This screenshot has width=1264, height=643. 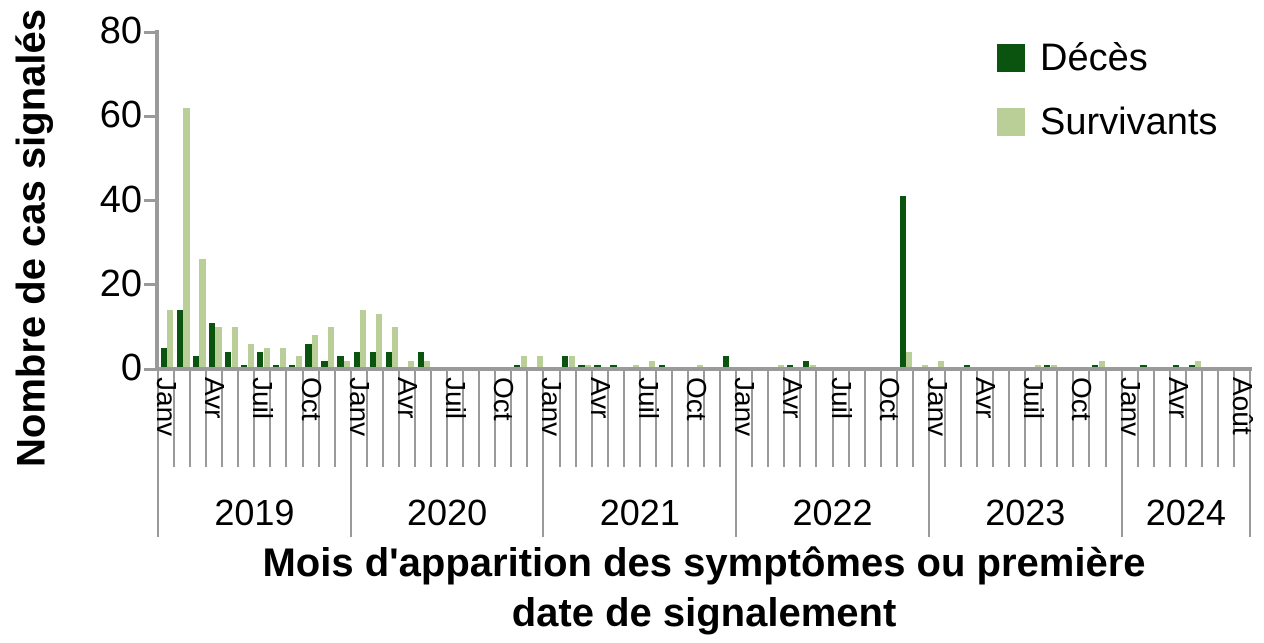 What do you see at coordinates (447, 512) in the screenshot?
I see `year-label: 2020` at bounding box center [447, 512].